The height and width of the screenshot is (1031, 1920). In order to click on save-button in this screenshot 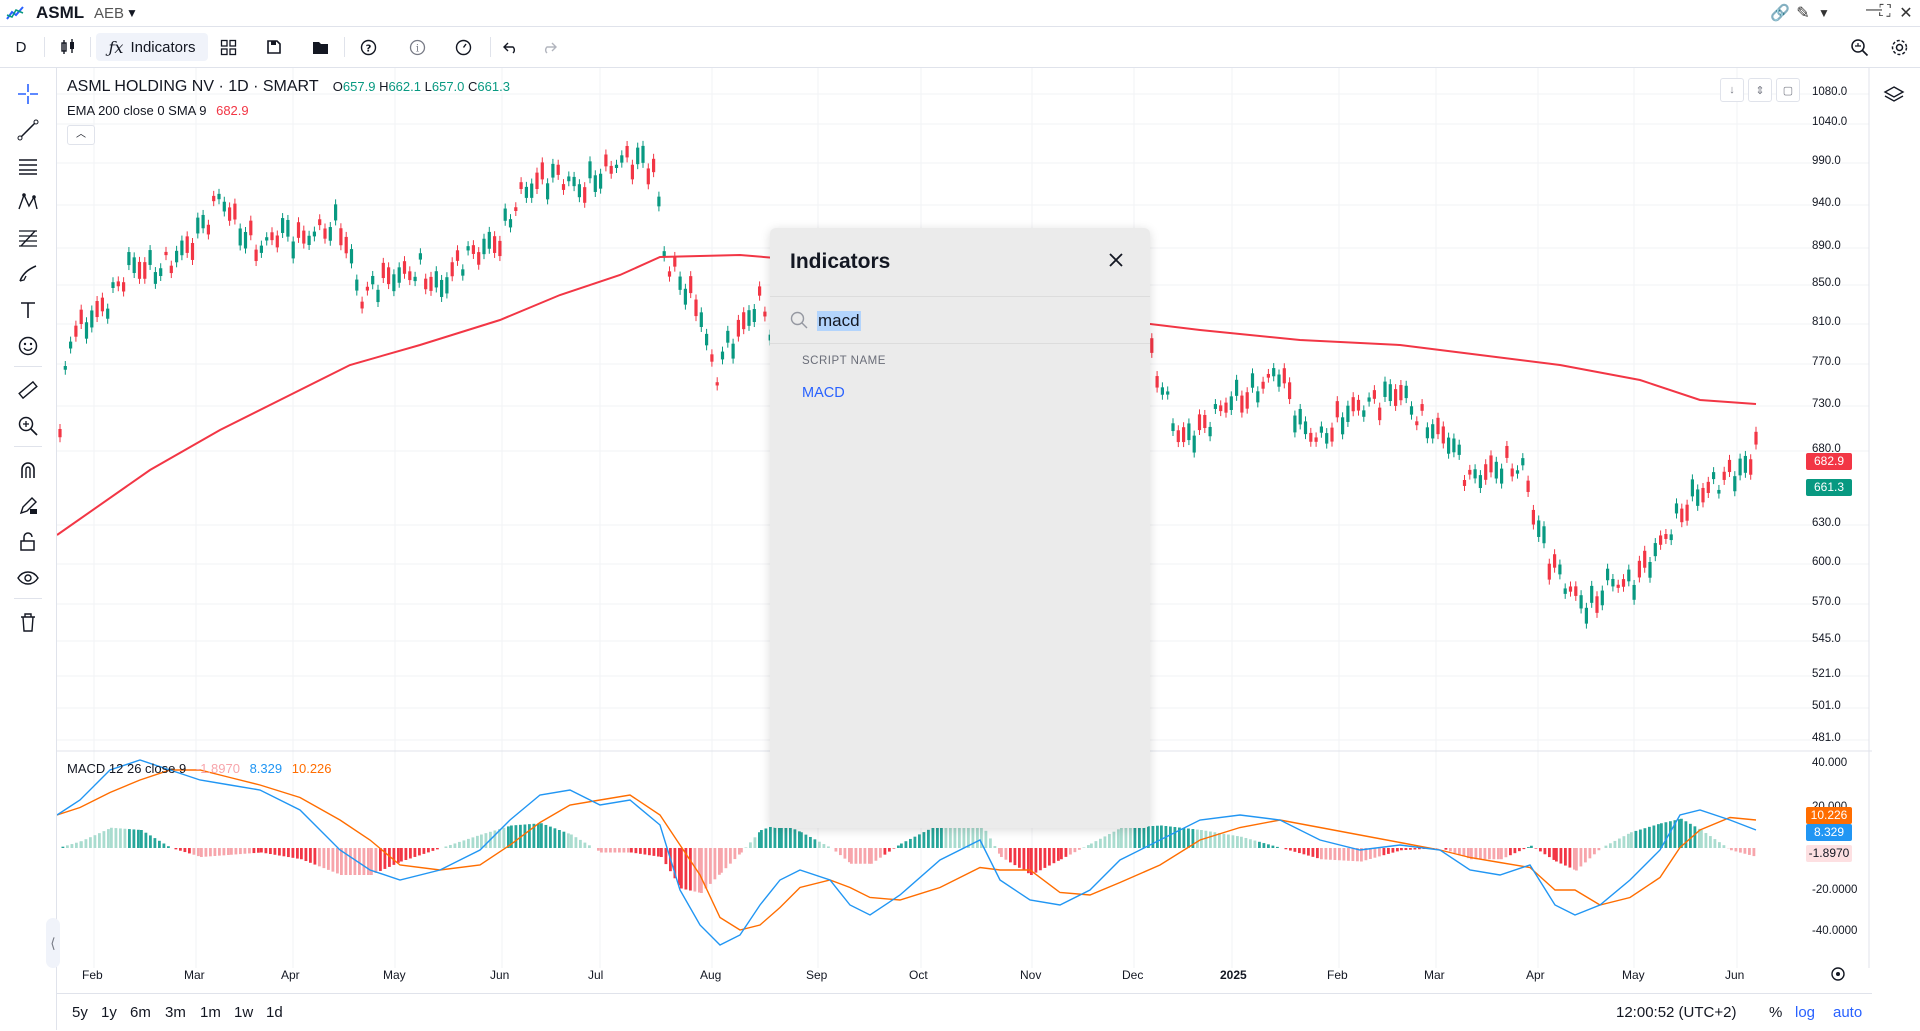, I will do `click(274, 47)`.